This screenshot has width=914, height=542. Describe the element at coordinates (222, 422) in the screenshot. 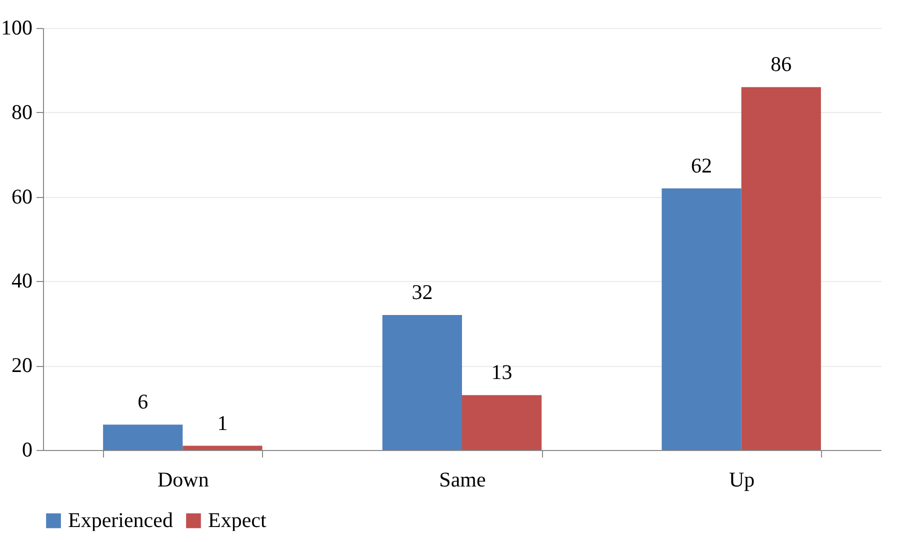

I see `data-label: 1` at that location.